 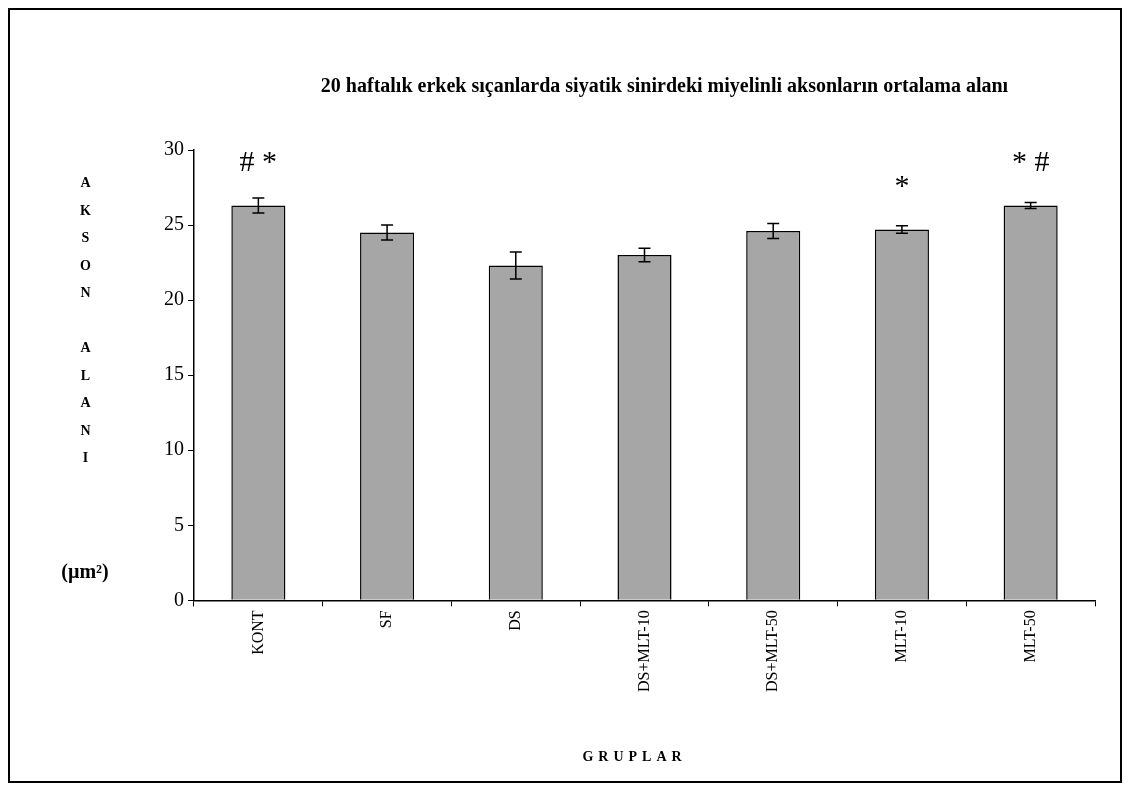 I want to click on y-tick-label: 5, so click(x=179, y=523).